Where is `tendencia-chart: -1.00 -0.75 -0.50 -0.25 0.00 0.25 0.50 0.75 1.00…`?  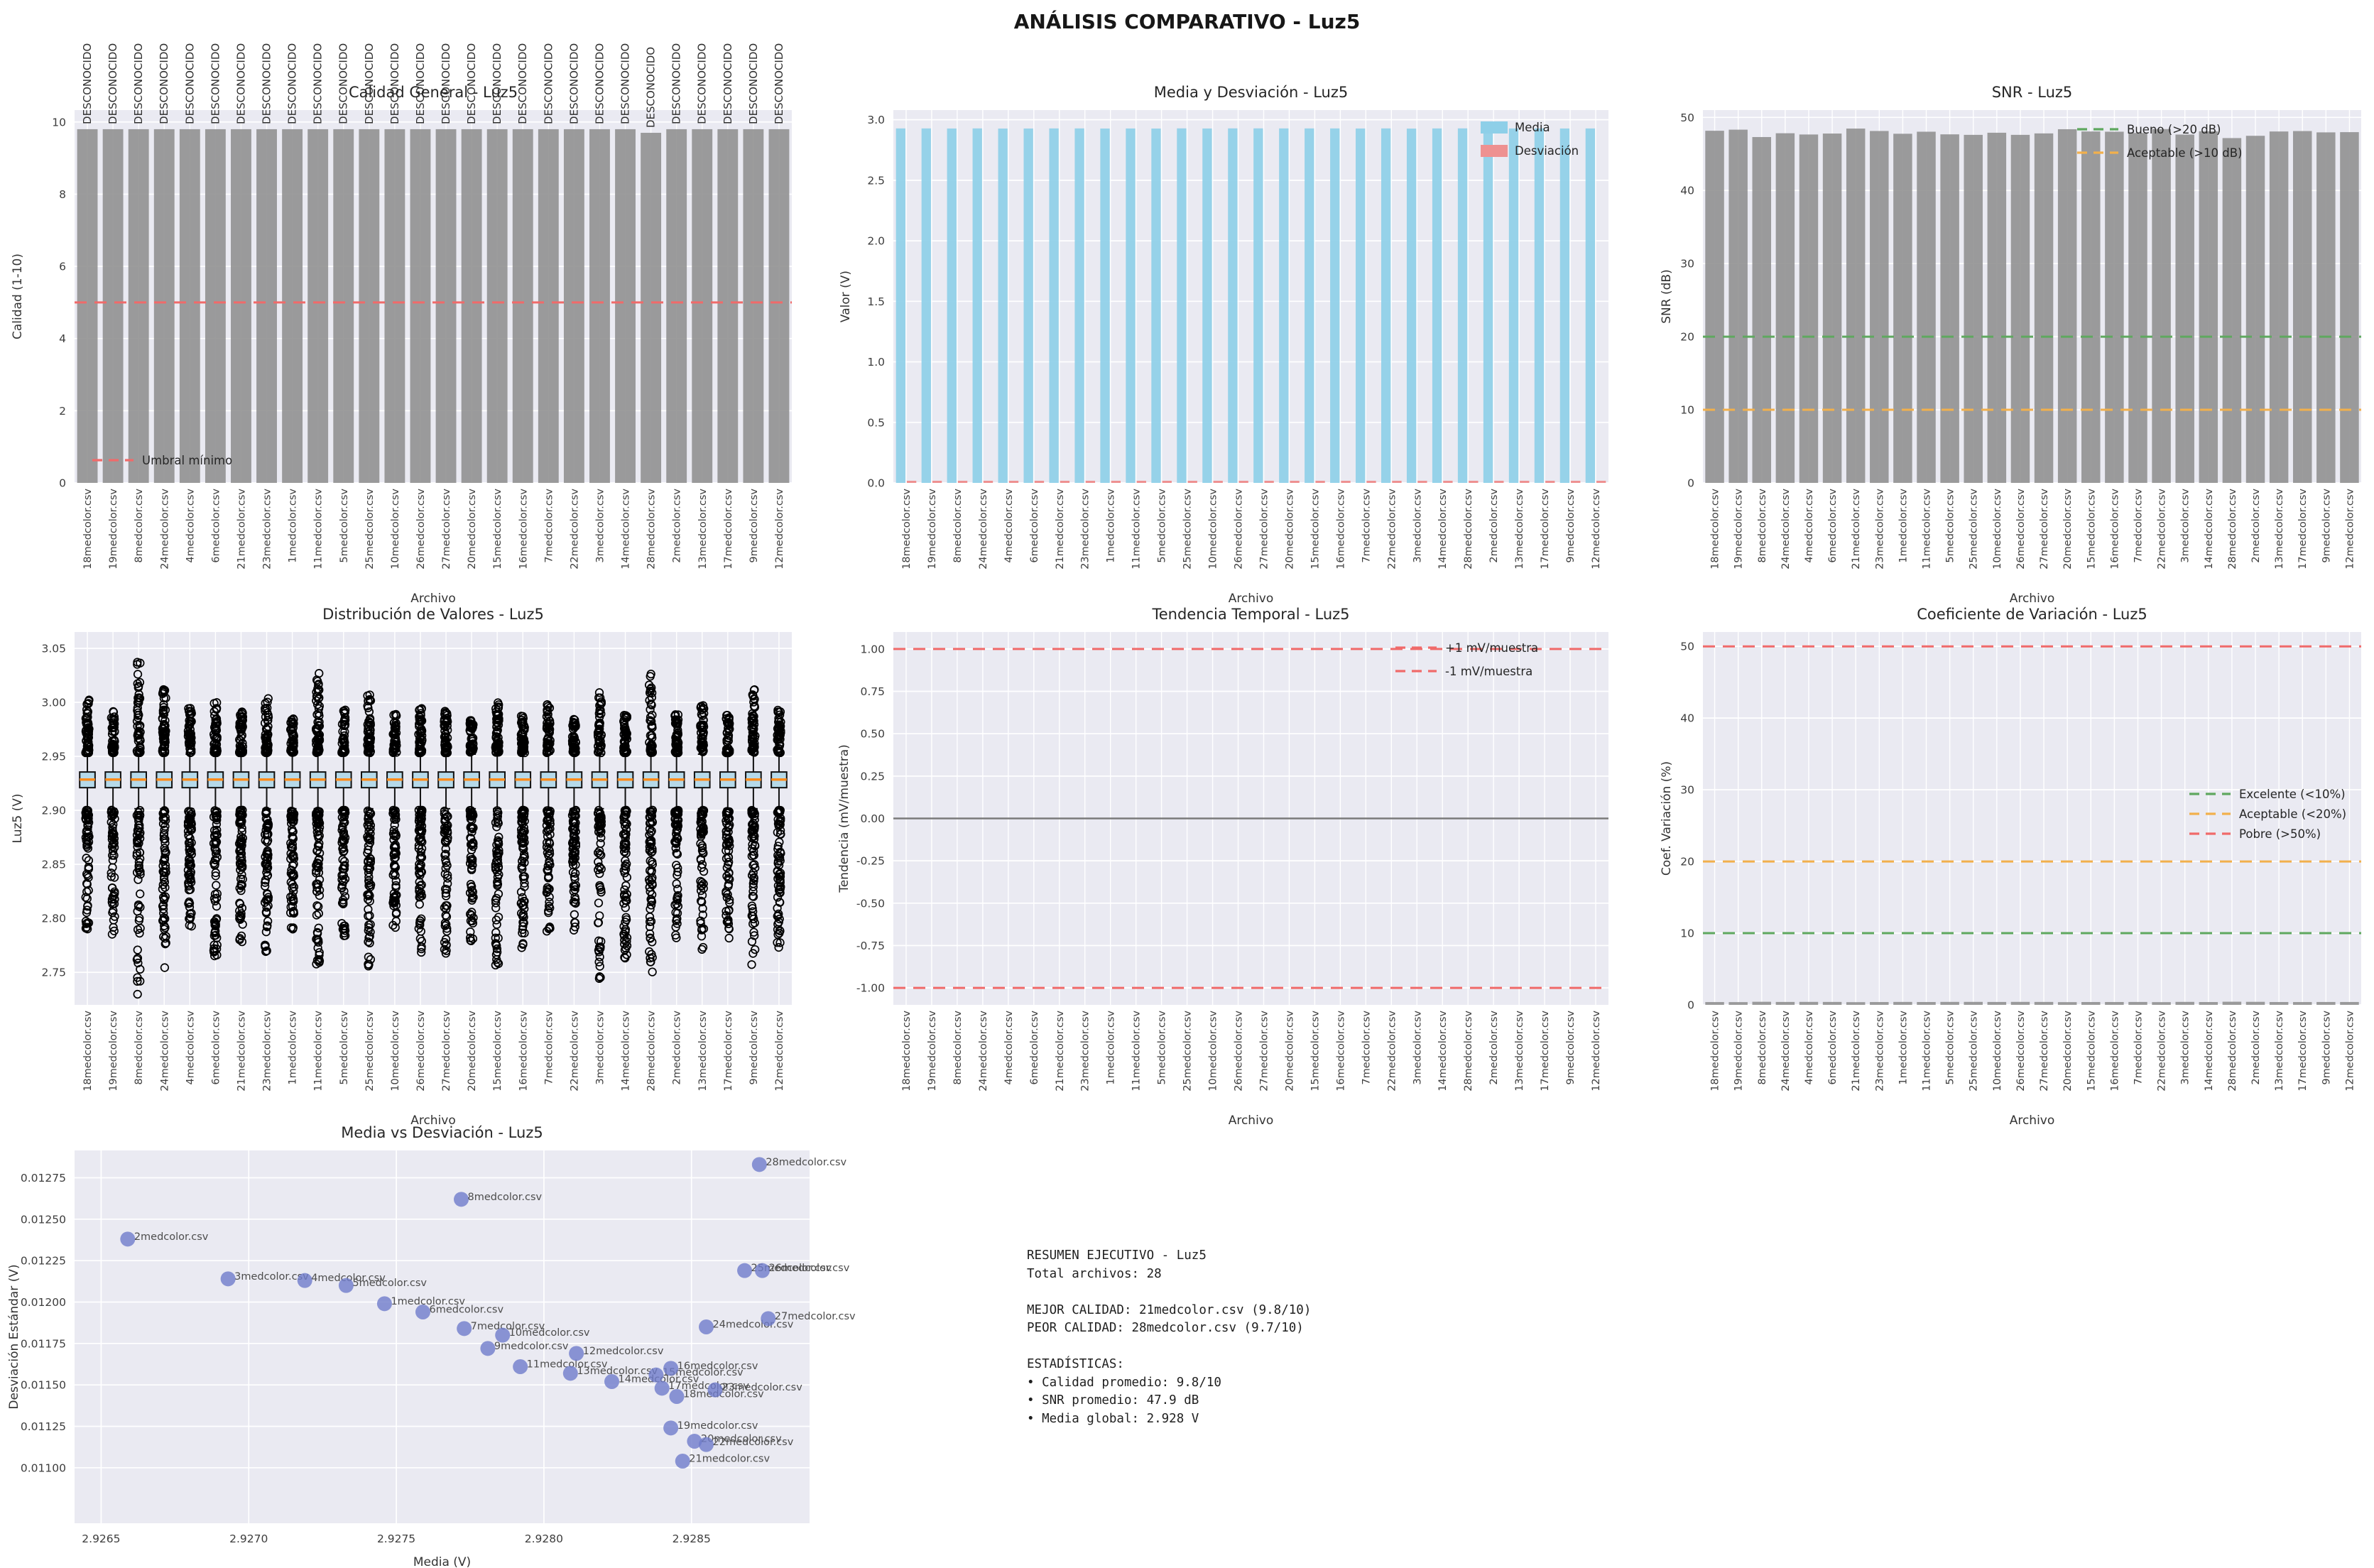 tendencia-chart: -1.00 -0.75 -0.50 -0.25 0.00 0.25 0.50 0.75 1.00… is located at coordinates (1222, 867).